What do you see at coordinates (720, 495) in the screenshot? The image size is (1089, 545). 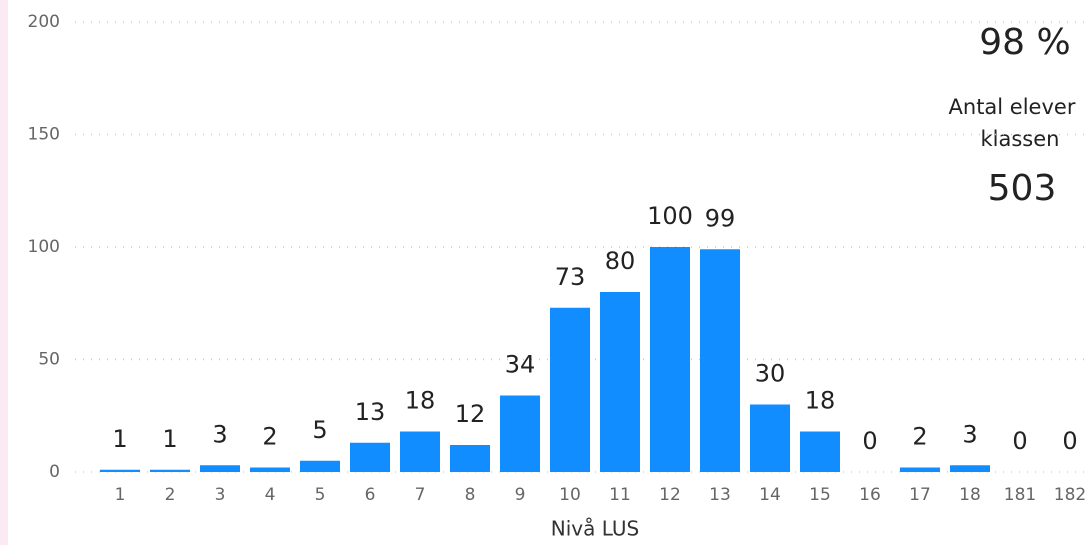 I see `x-tick-label: 13` at bounding box center [720, 495].